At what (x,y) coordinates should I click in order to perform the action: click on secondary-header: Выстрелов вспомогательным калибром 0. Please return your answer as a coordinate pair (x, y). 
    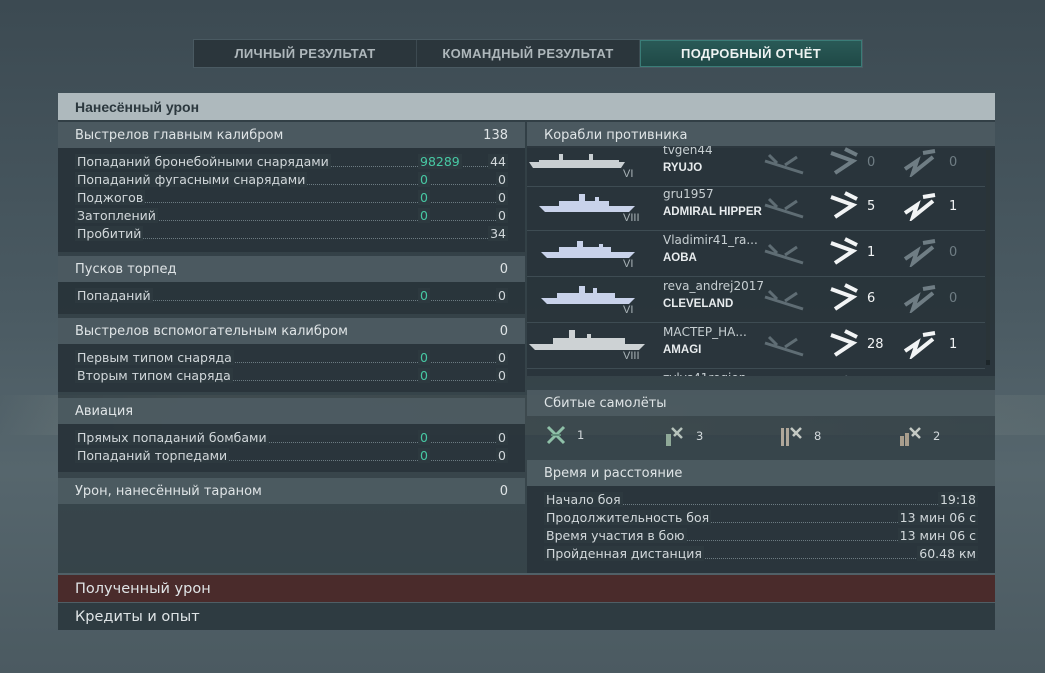
    Looking at the image, I should click on (291, 331).